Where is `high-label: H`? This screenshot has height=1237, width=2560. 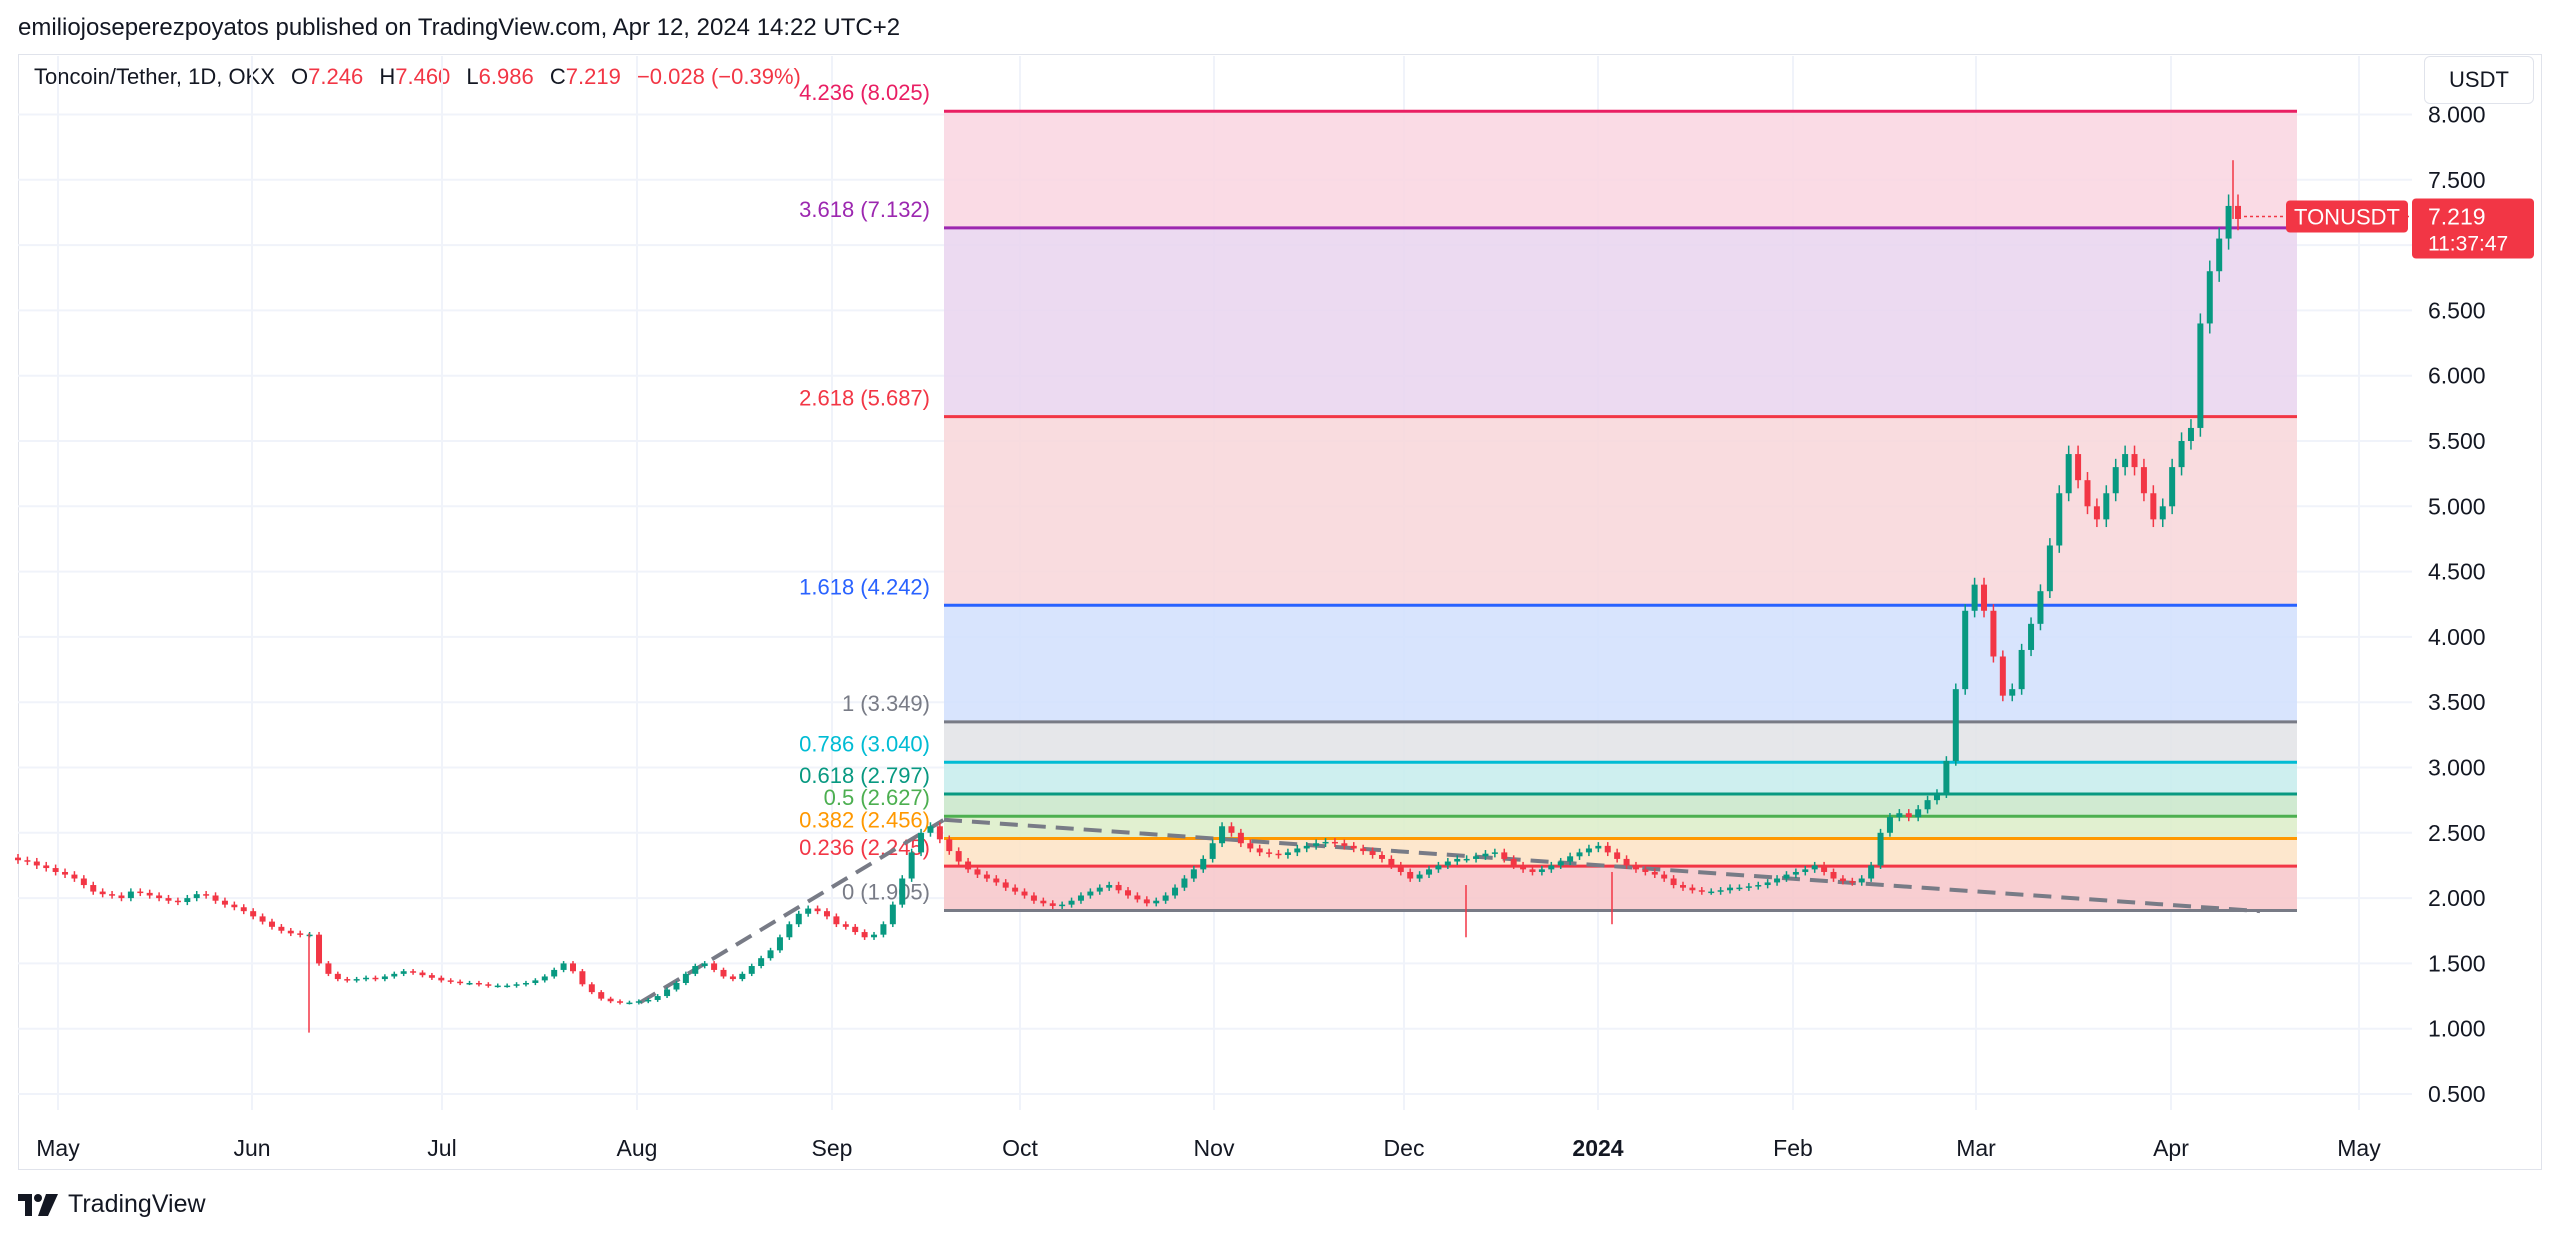 high-label: H is located at coordinates (387, 76).